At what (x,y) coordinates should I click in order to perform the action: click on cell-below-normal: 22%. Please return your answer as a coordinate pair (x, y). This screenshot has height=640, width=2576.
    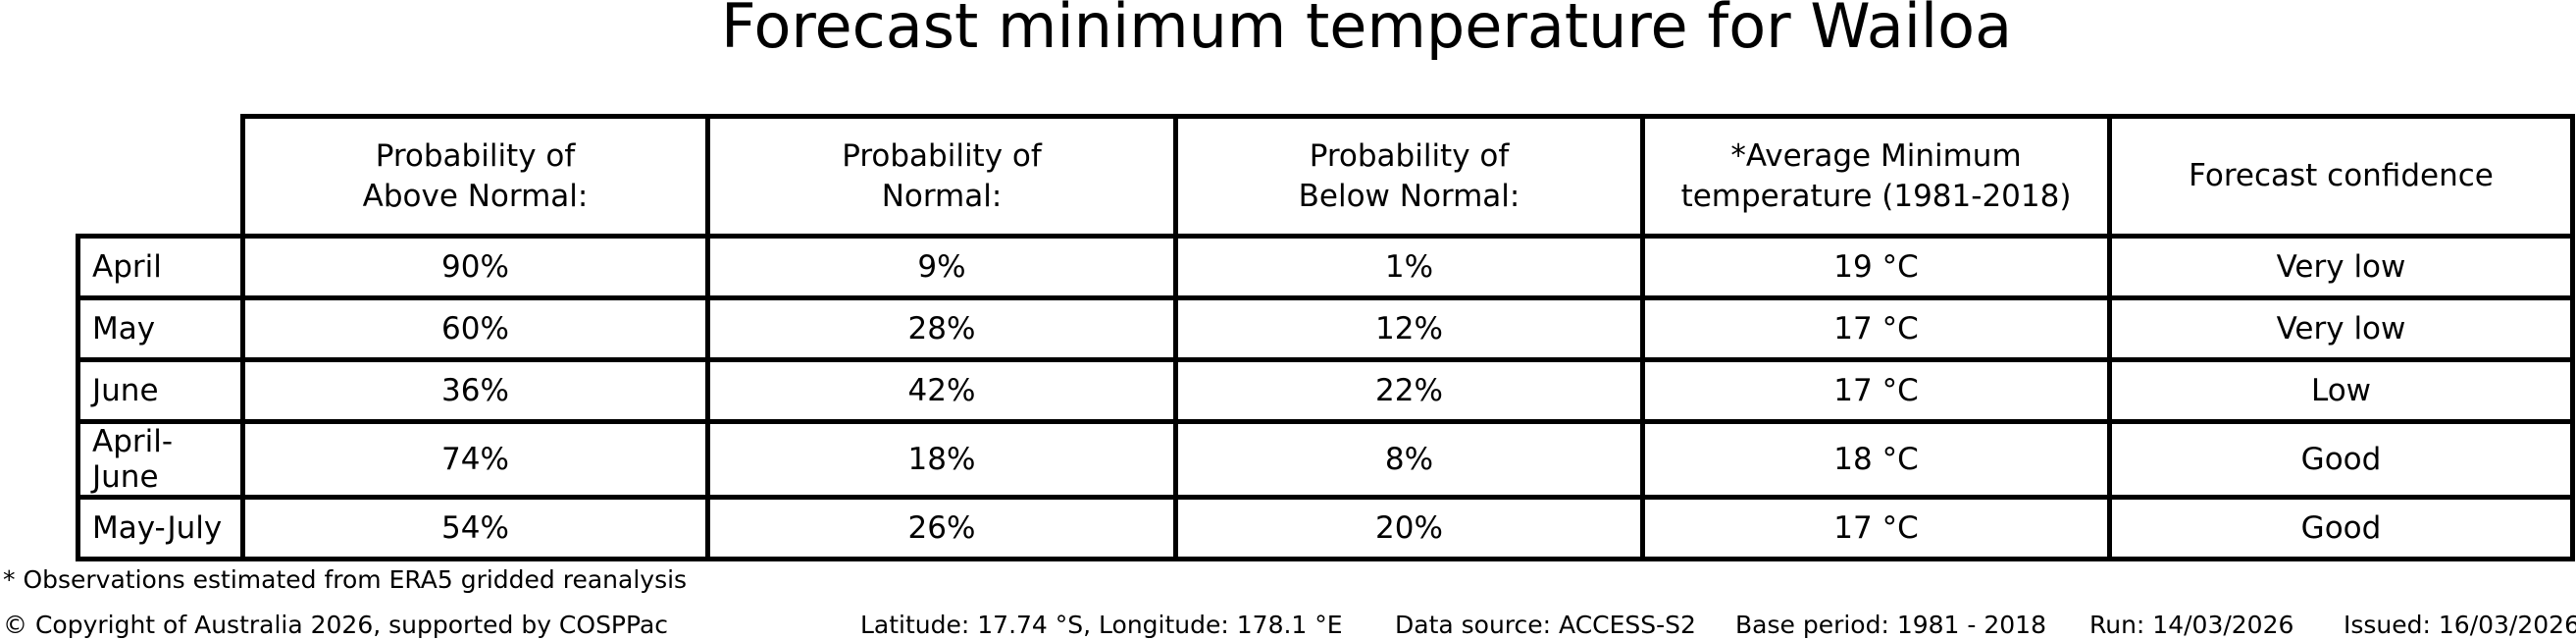
    Looking at the image, I should click on (1409, 391).